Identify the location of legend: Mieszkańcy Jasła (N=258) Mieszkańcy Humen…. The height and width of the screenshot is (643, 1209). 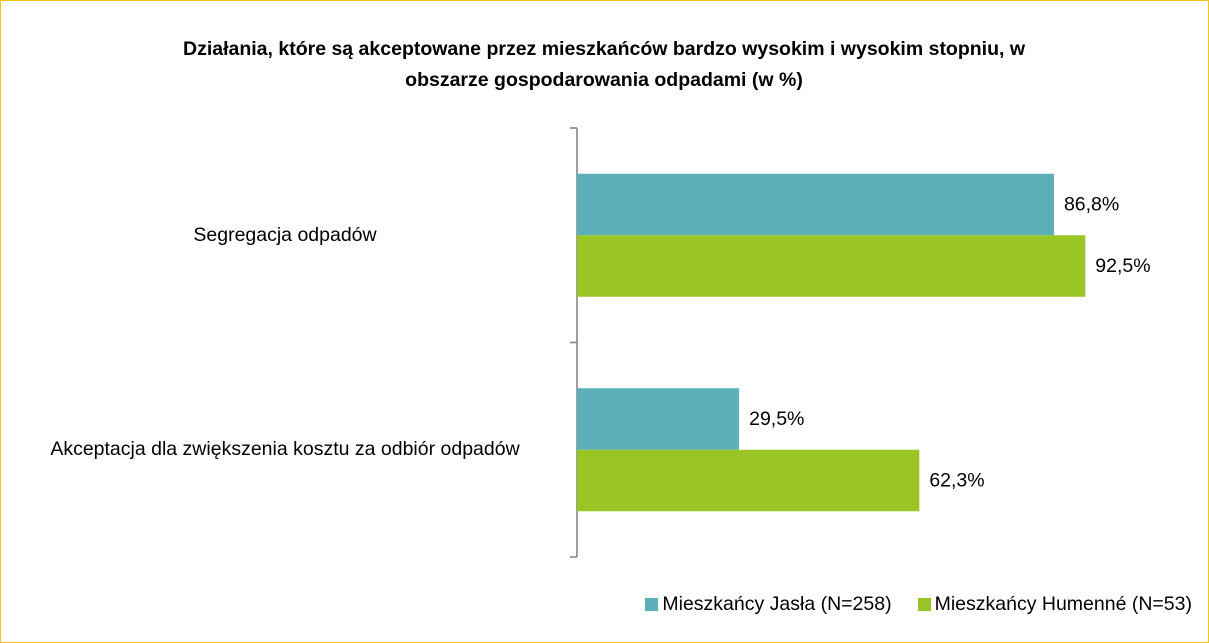
(604, 604).